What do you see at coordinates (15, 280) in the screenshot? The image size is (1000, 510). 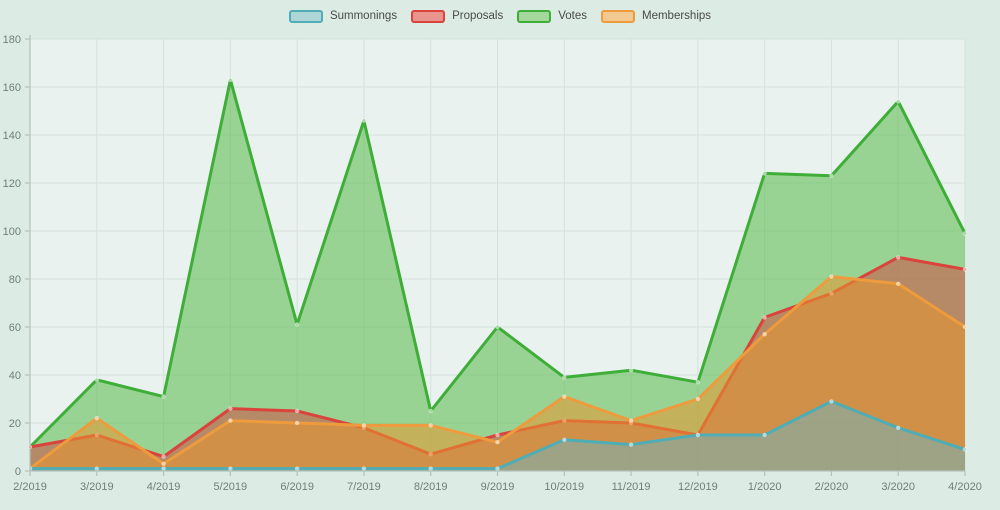 I see `svg-text: 80` at bounding box center [15, 280].